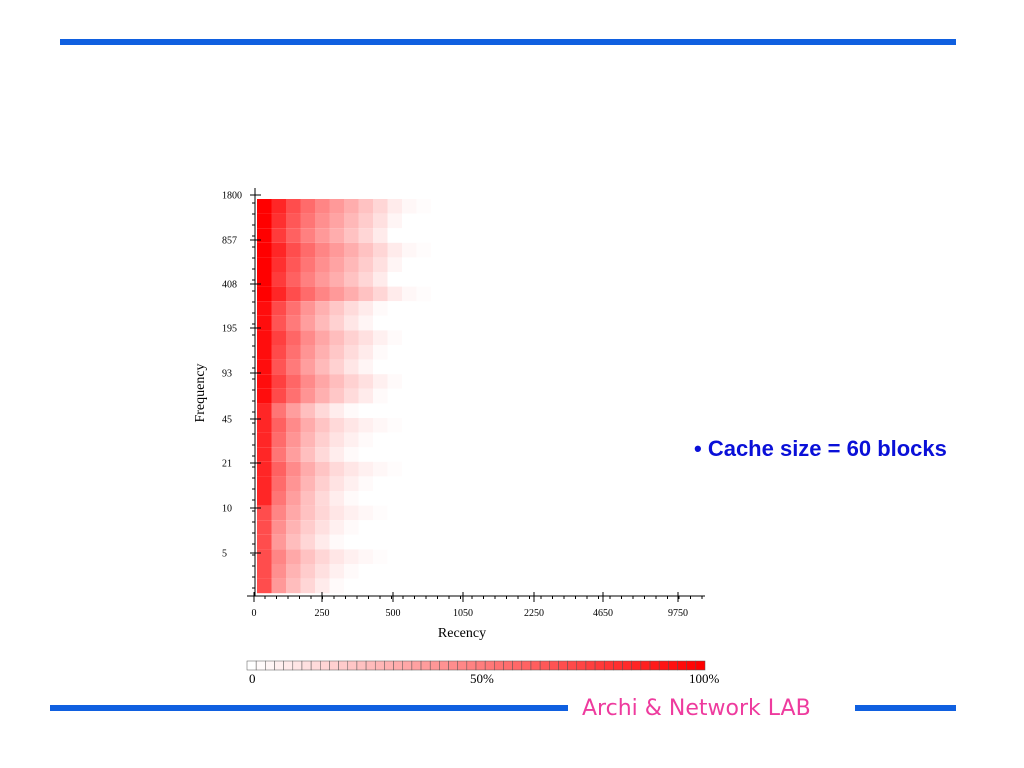 The image size is (1024, 768). What do you see at coordinates (603, 613) in the screenshot?
I see `x-tick-label: 4650` at bounding box center [603, 613].